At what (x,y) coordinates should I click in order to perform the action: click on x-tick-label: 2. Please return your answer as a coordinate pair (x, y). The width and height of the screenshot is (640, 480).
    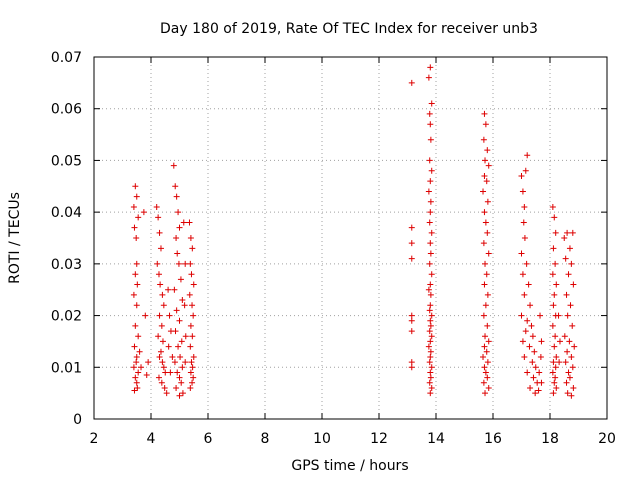
    Looking at the image, I should click on (94, 439).